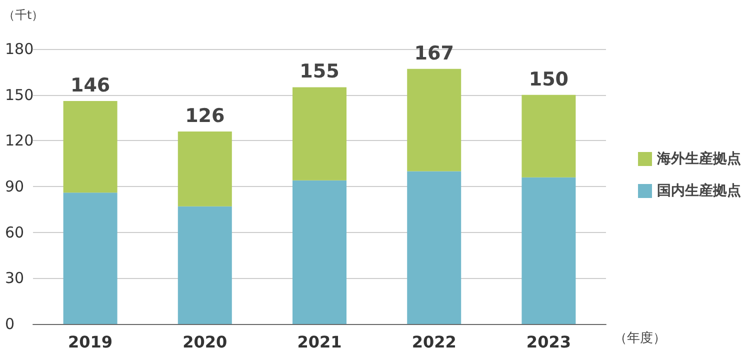 Image resolution: width=754 pixels, height=350 pixels. I want to click on x-tick-label: 2020, so click(205, 341).